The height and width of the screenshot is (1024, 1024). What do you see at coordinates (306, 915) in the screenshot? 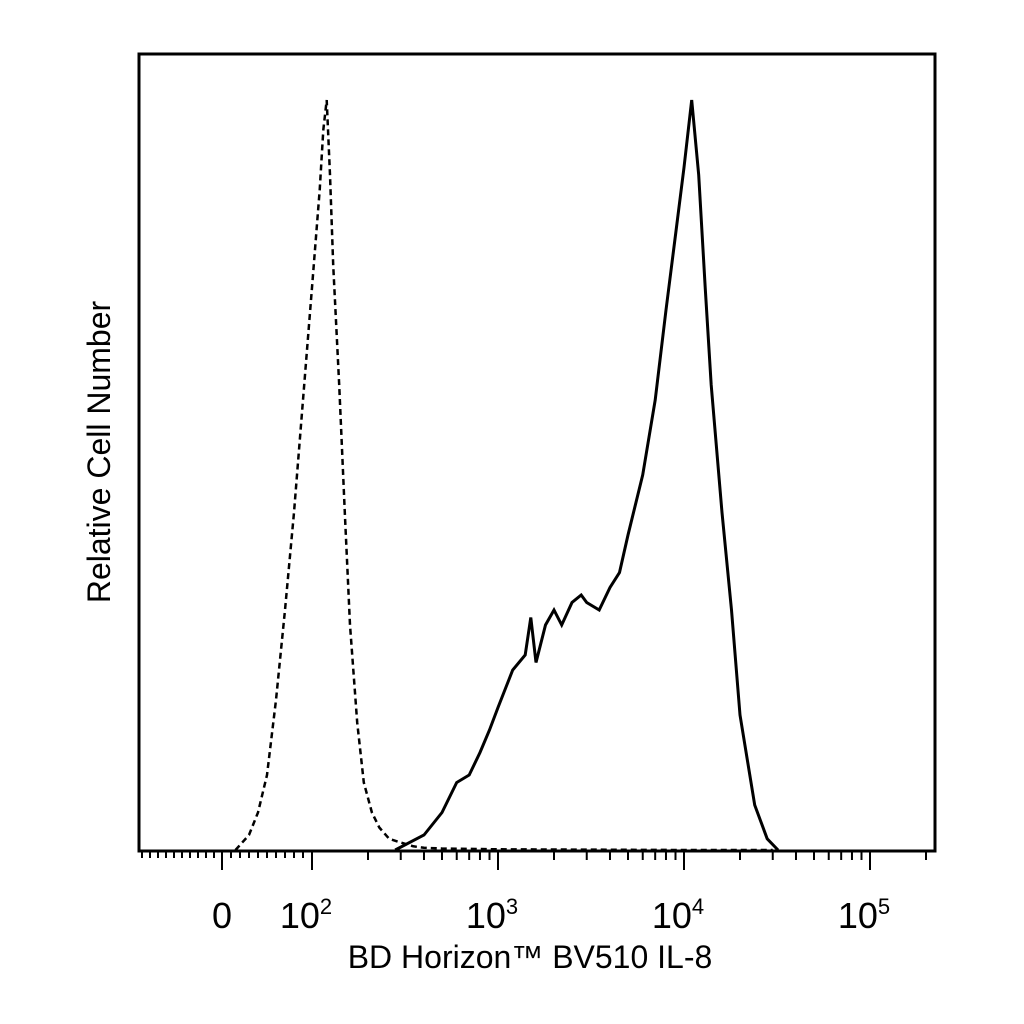
I see `x-tick-label: 10²` at bounding box center [306, 915].